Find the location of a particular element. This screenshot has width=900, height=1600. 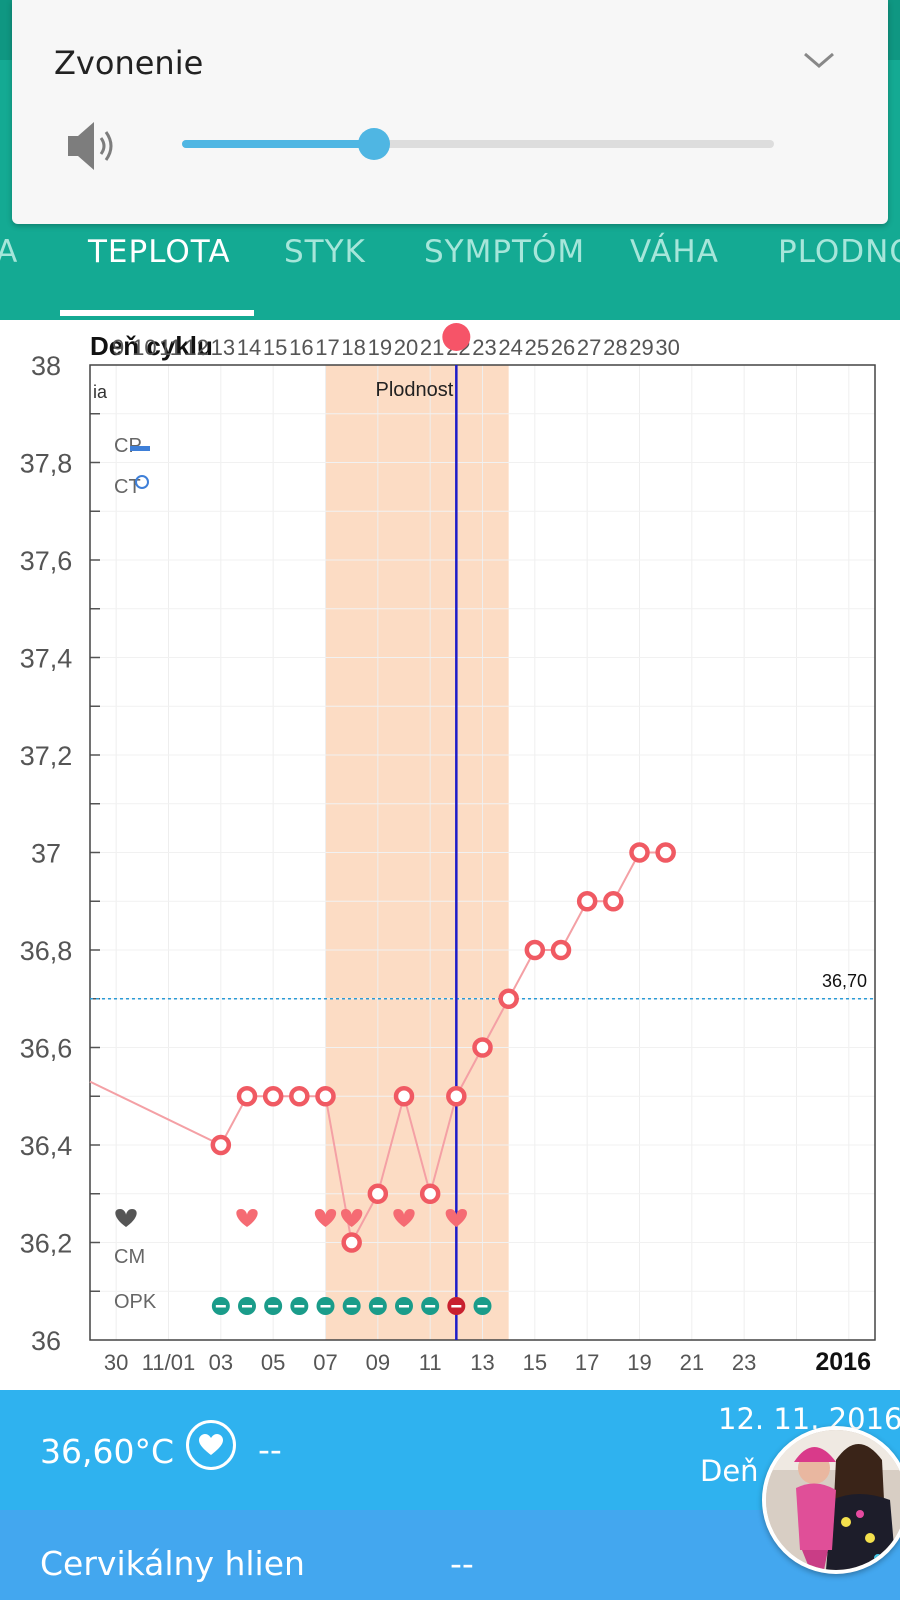

y-tick-label: 38 is located at coordinates (46, 366).